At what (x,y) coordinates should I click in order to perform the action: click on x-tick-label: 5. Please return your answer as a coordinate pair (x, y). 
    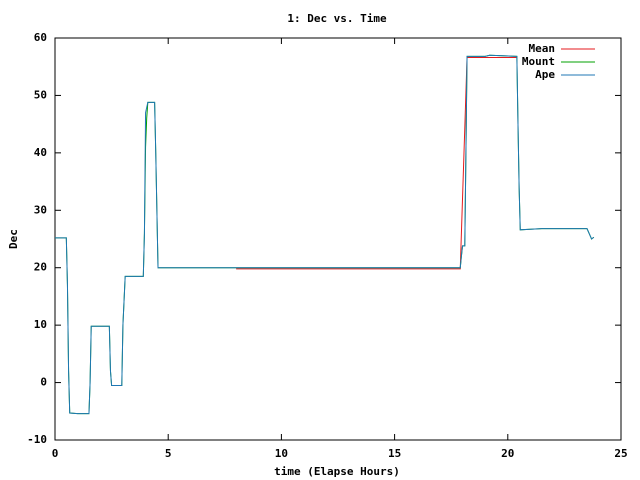
    Looking at the image, I should click on (168, 453).